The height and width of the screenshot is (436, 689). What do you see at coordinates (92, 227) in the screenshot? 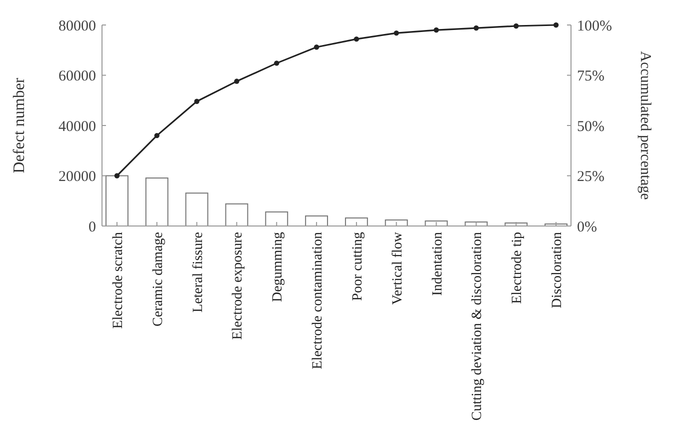
I see `y-tick-label: 0` at bounding box center [92, 227].